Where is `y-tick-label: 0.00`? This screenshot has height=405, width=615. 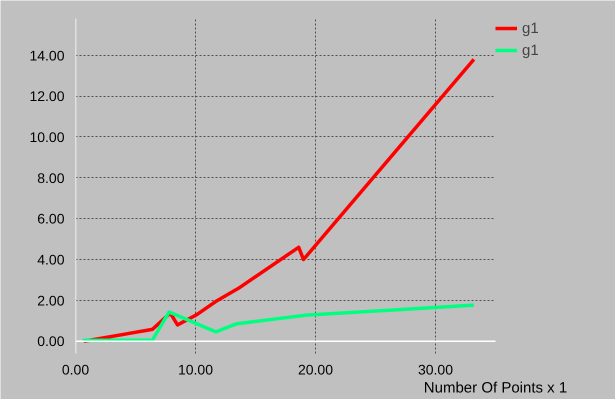
y-tick-label: 0.00 is located at coordinates (51, 341).